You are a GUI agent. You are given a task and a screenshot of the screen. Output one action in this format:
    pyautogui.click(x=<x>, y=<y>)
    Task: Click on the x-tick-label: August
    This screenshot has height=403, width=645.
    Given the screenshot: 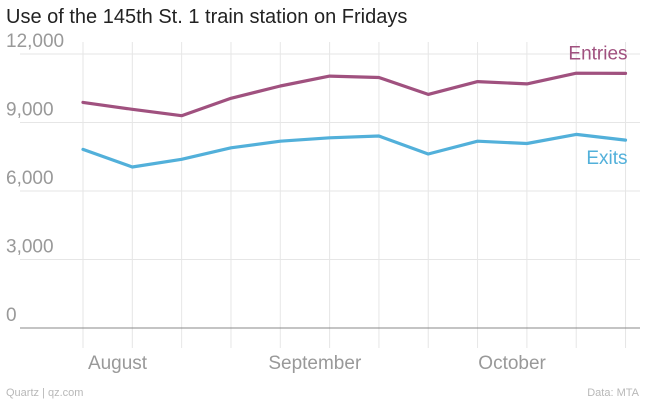 What is the action you would take?
    pyautogui.click(x=118, y=363)
    